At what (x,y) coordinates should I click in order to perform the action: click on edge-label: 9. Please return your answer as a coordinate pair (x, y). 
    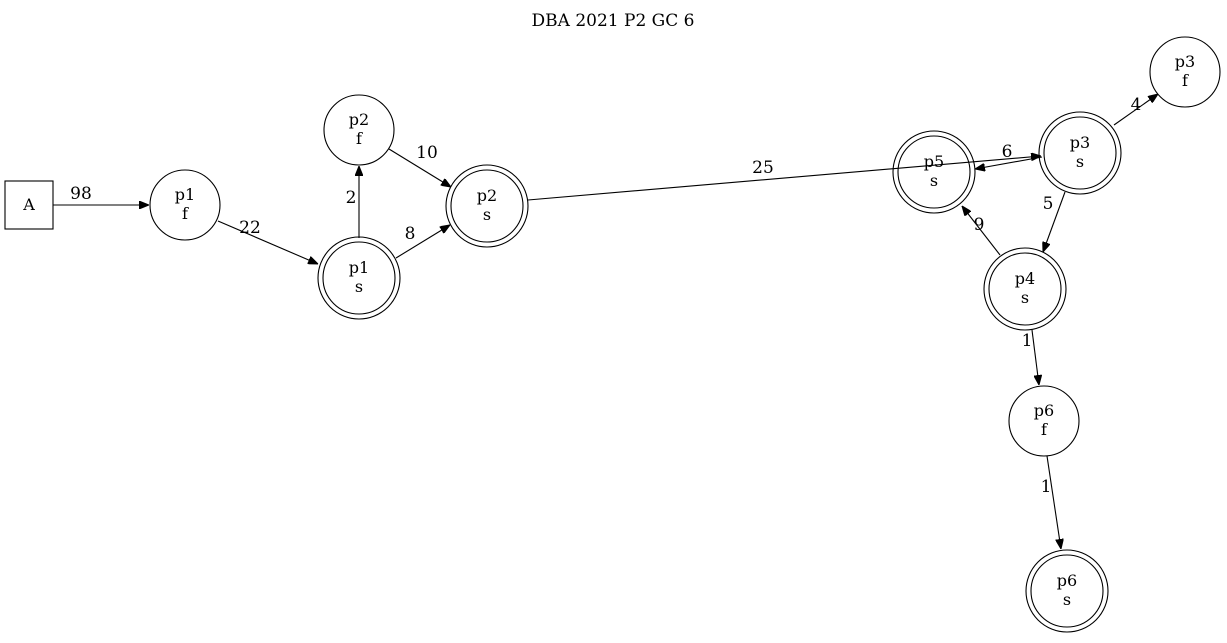
    Looking at the image, I should click on (979, 225).